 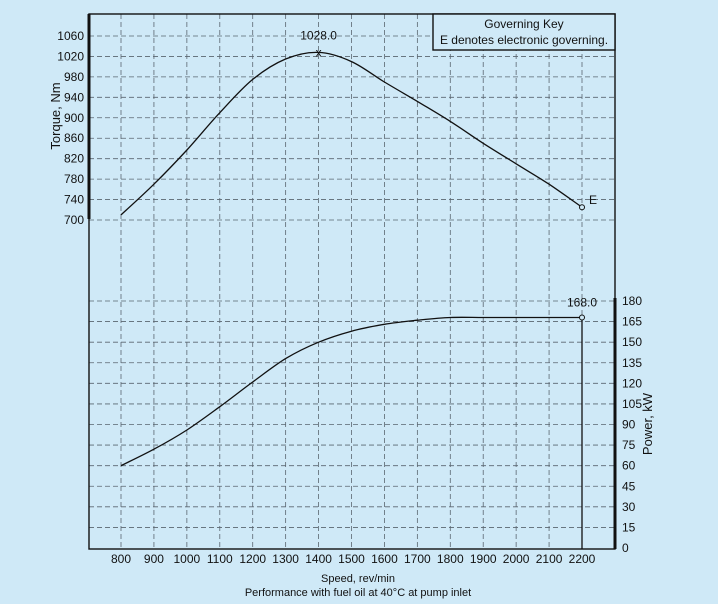 I want to click on torque-tick-label-860: 860, so click(x=74, y=138).